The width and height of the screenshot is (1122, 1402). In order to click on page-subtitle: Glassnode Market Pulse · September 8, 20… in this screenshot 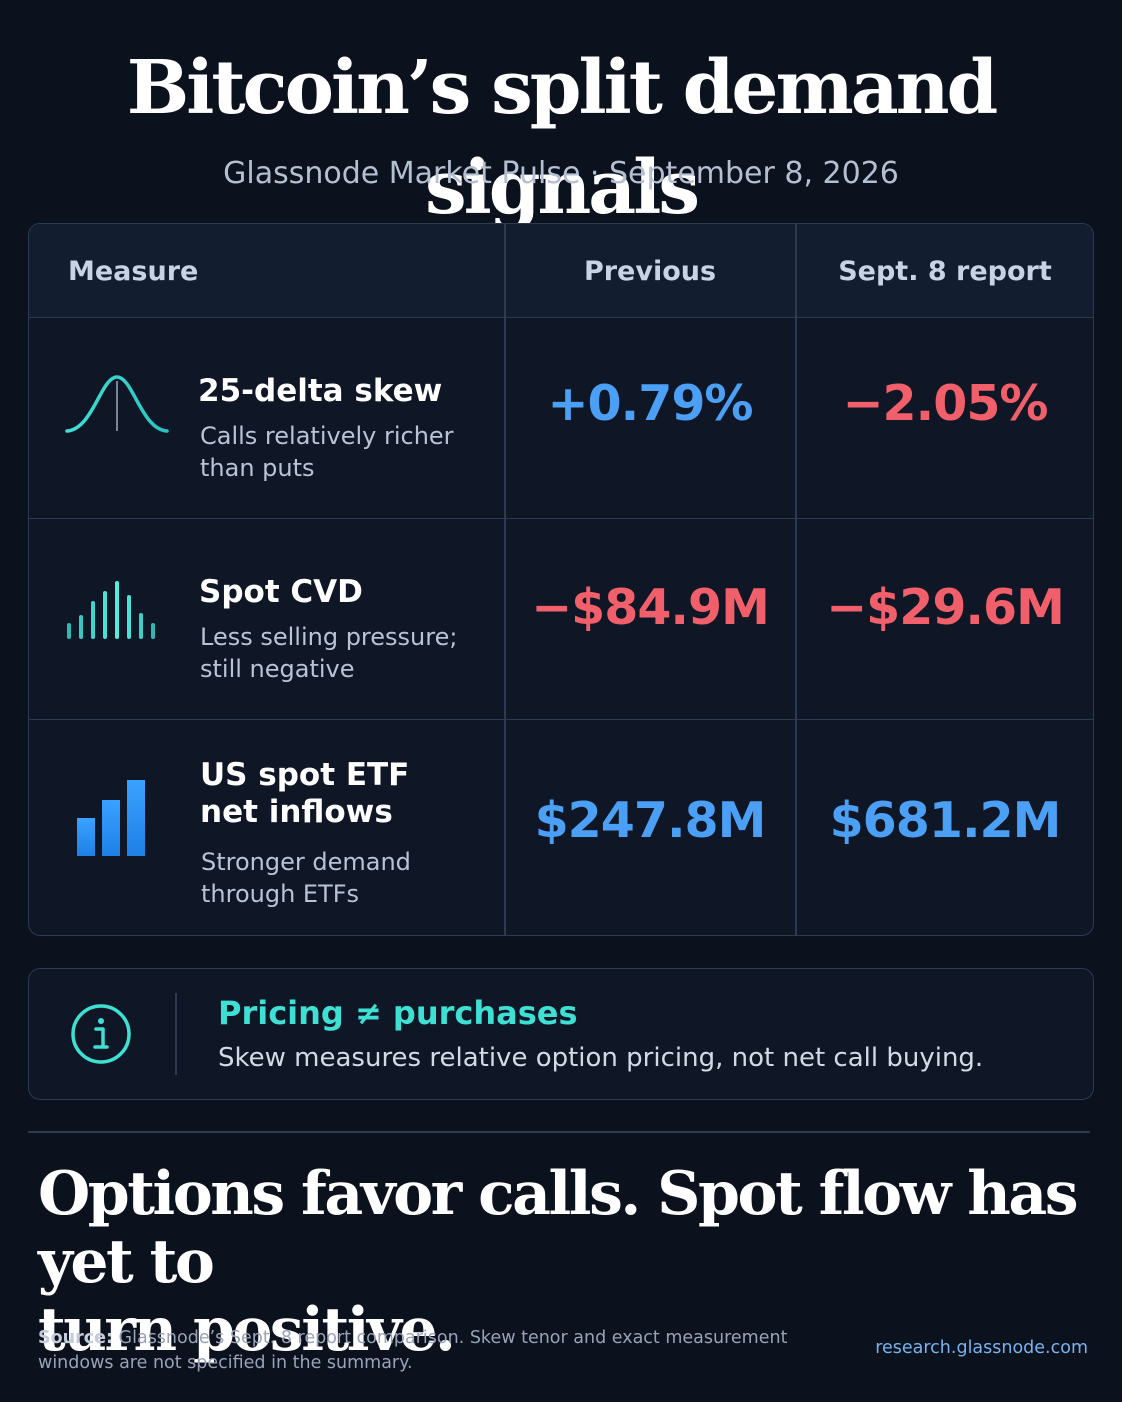, I will do `click(561, 173)`.